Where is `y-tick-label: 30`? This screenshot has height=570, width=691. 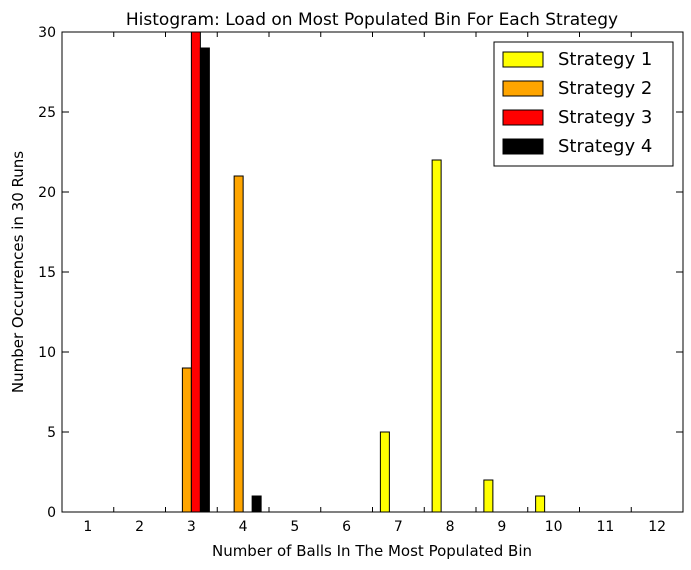
y-tick-label: 30 is located at coordinates (47, 33).